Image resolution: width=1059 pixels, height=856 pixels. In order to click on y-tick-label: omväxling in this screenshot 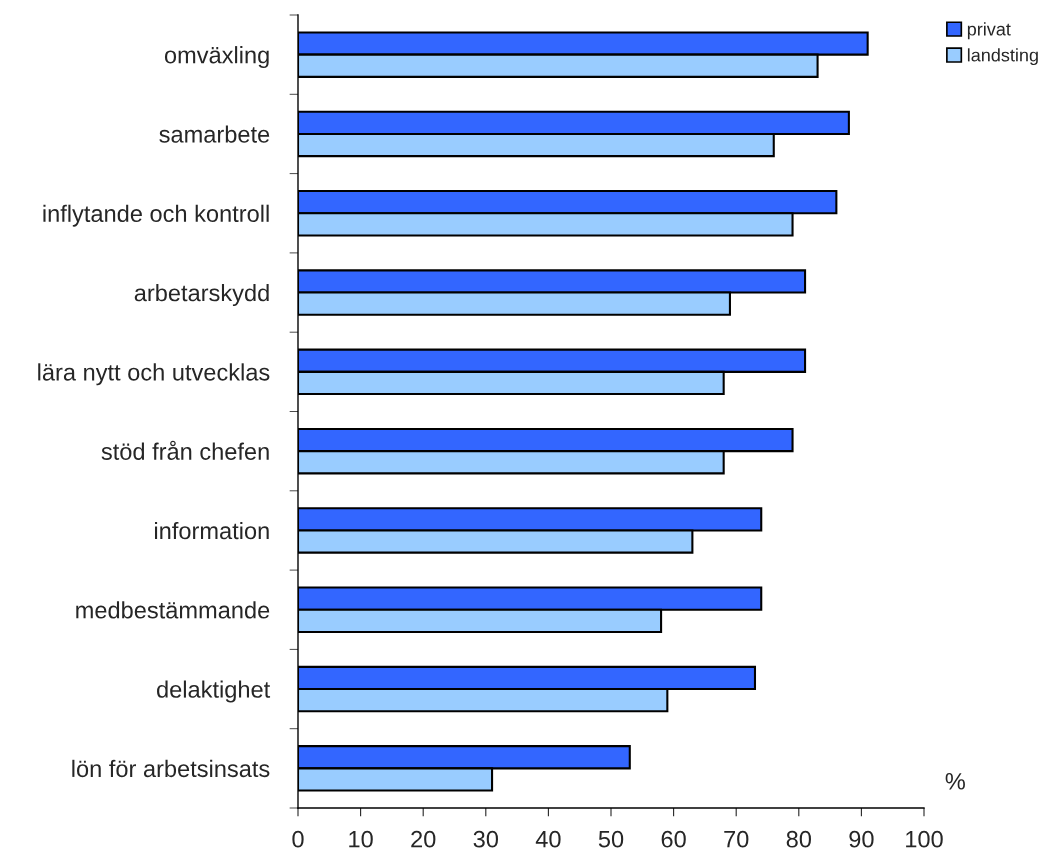, I will do `click(216, 57)`.